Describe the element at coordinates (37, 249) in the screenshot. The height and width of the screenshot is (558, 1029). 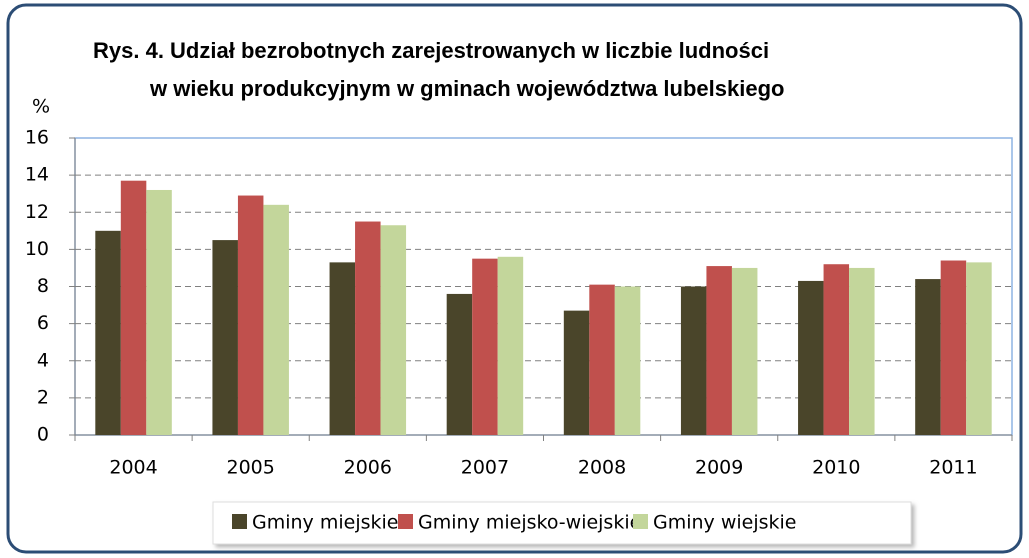
I see `y-tick-label: 10` at that location.